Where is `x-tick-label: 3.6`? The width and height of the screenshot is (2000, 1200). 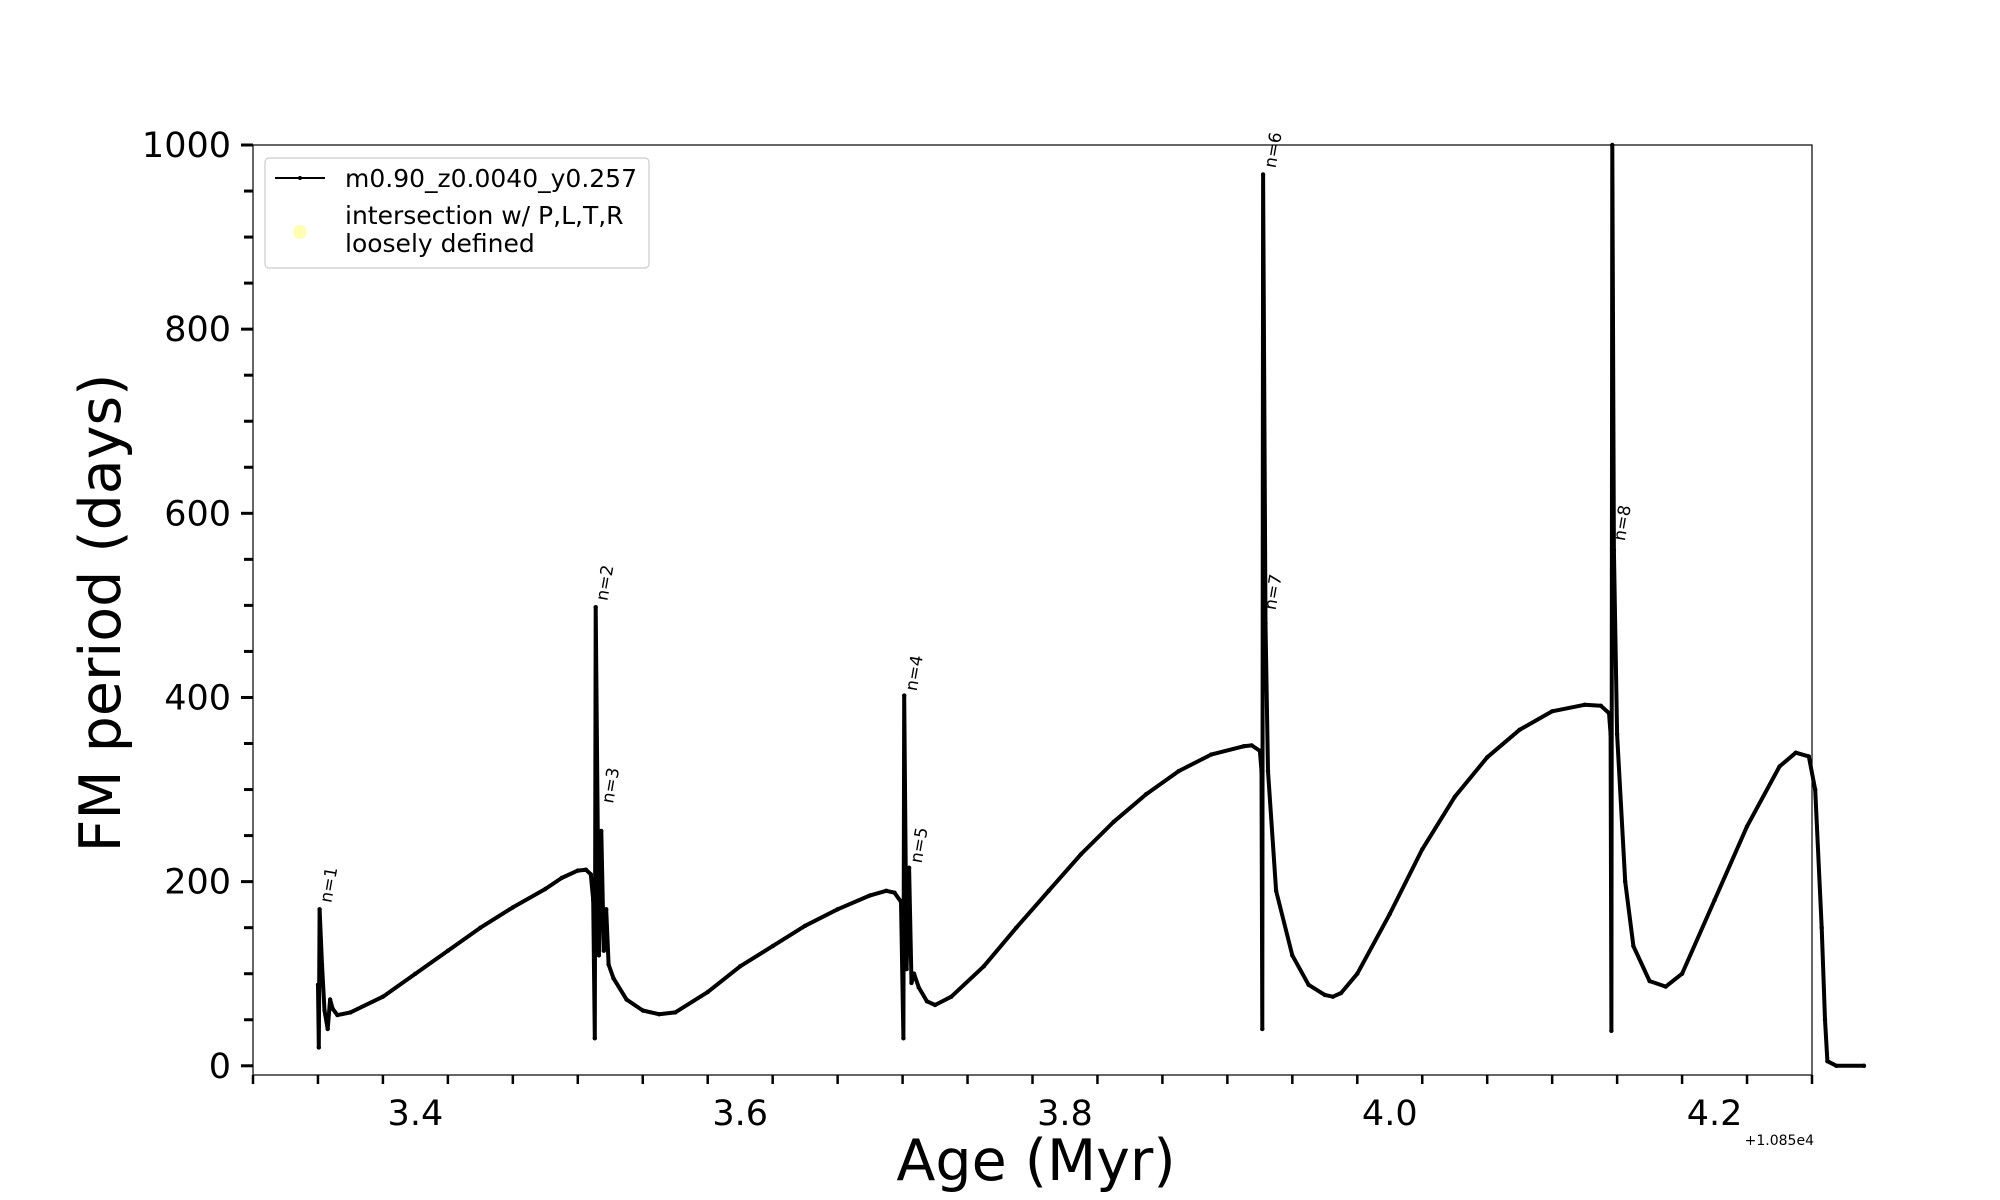 x-tick-label: 3.6 is located at coordinates (740, 1114).